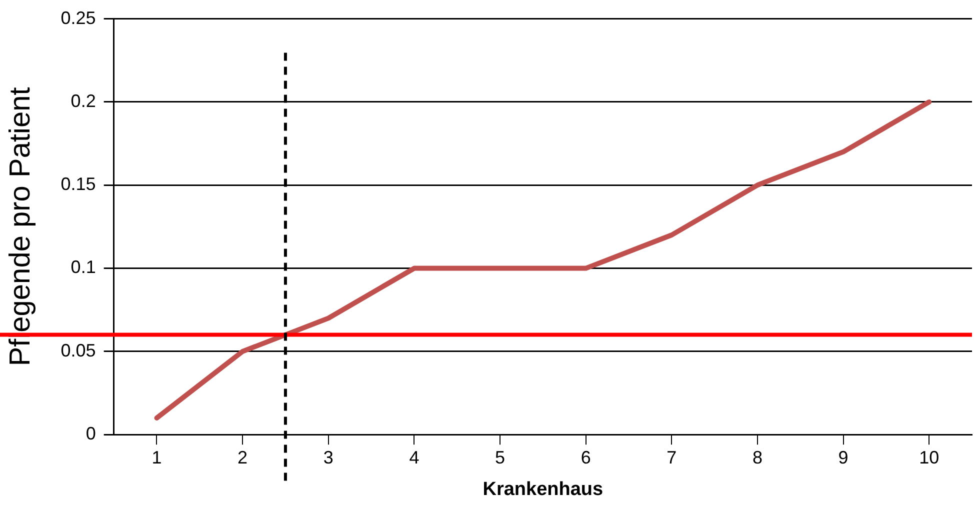 The image size is (974, 505). What do you see at coordinates (500, 457) in the screenshot?
I see `x-tick-label: 5` at bounding box center [500, 457].